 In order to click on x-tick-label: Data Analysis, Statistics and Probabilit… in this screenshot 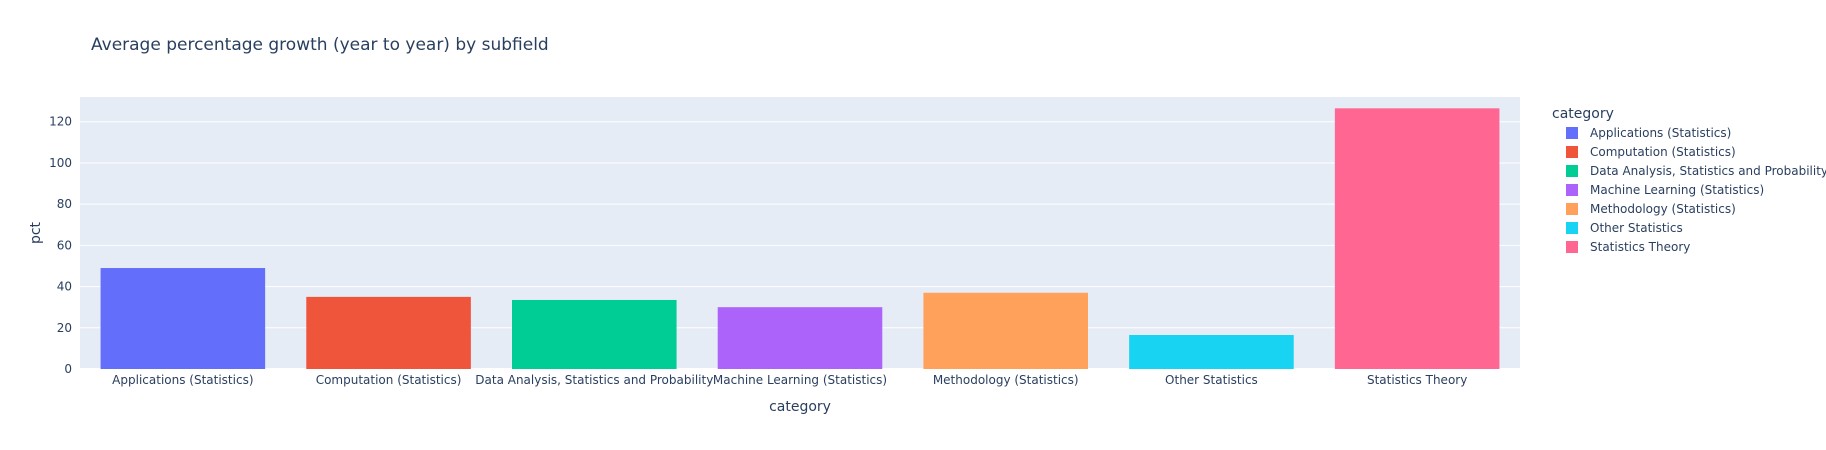, I will do `click(594, 380)`.